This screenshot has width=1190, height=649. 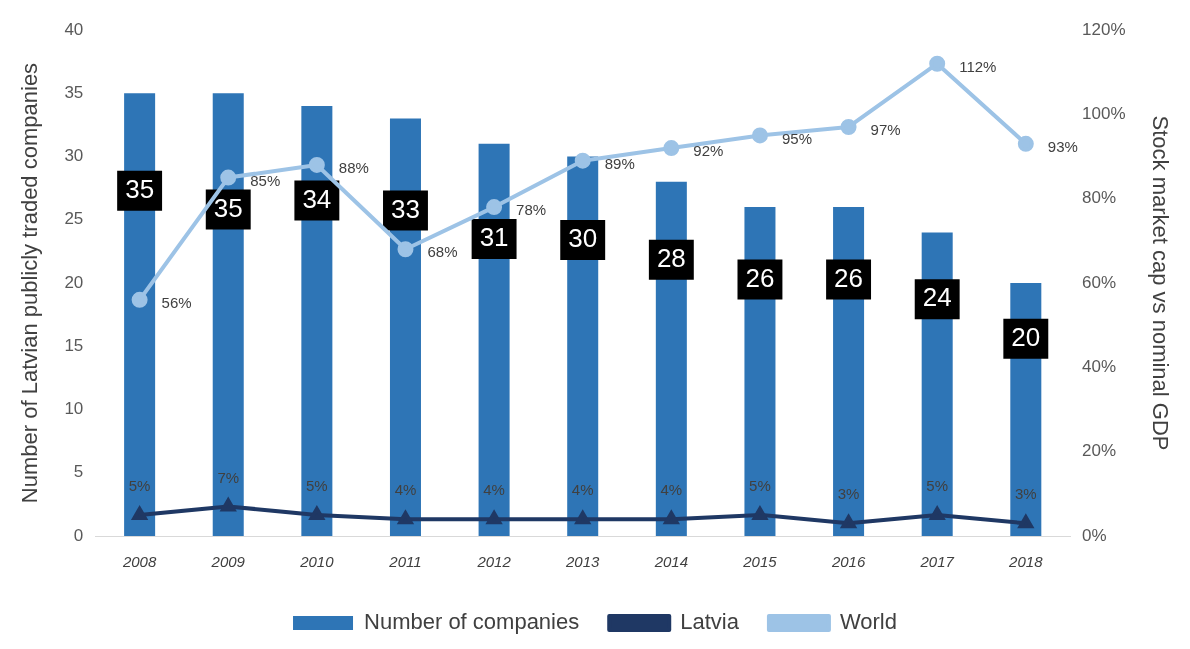 I want to click on legend-label: World, so click(x=868, y=622).